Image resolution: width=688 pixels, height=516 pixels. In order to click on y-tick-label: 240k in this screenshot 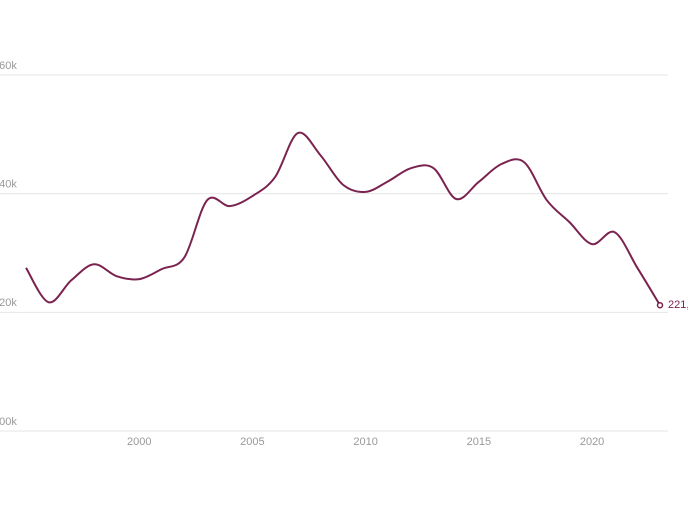, I will do `click(8, 185)`.